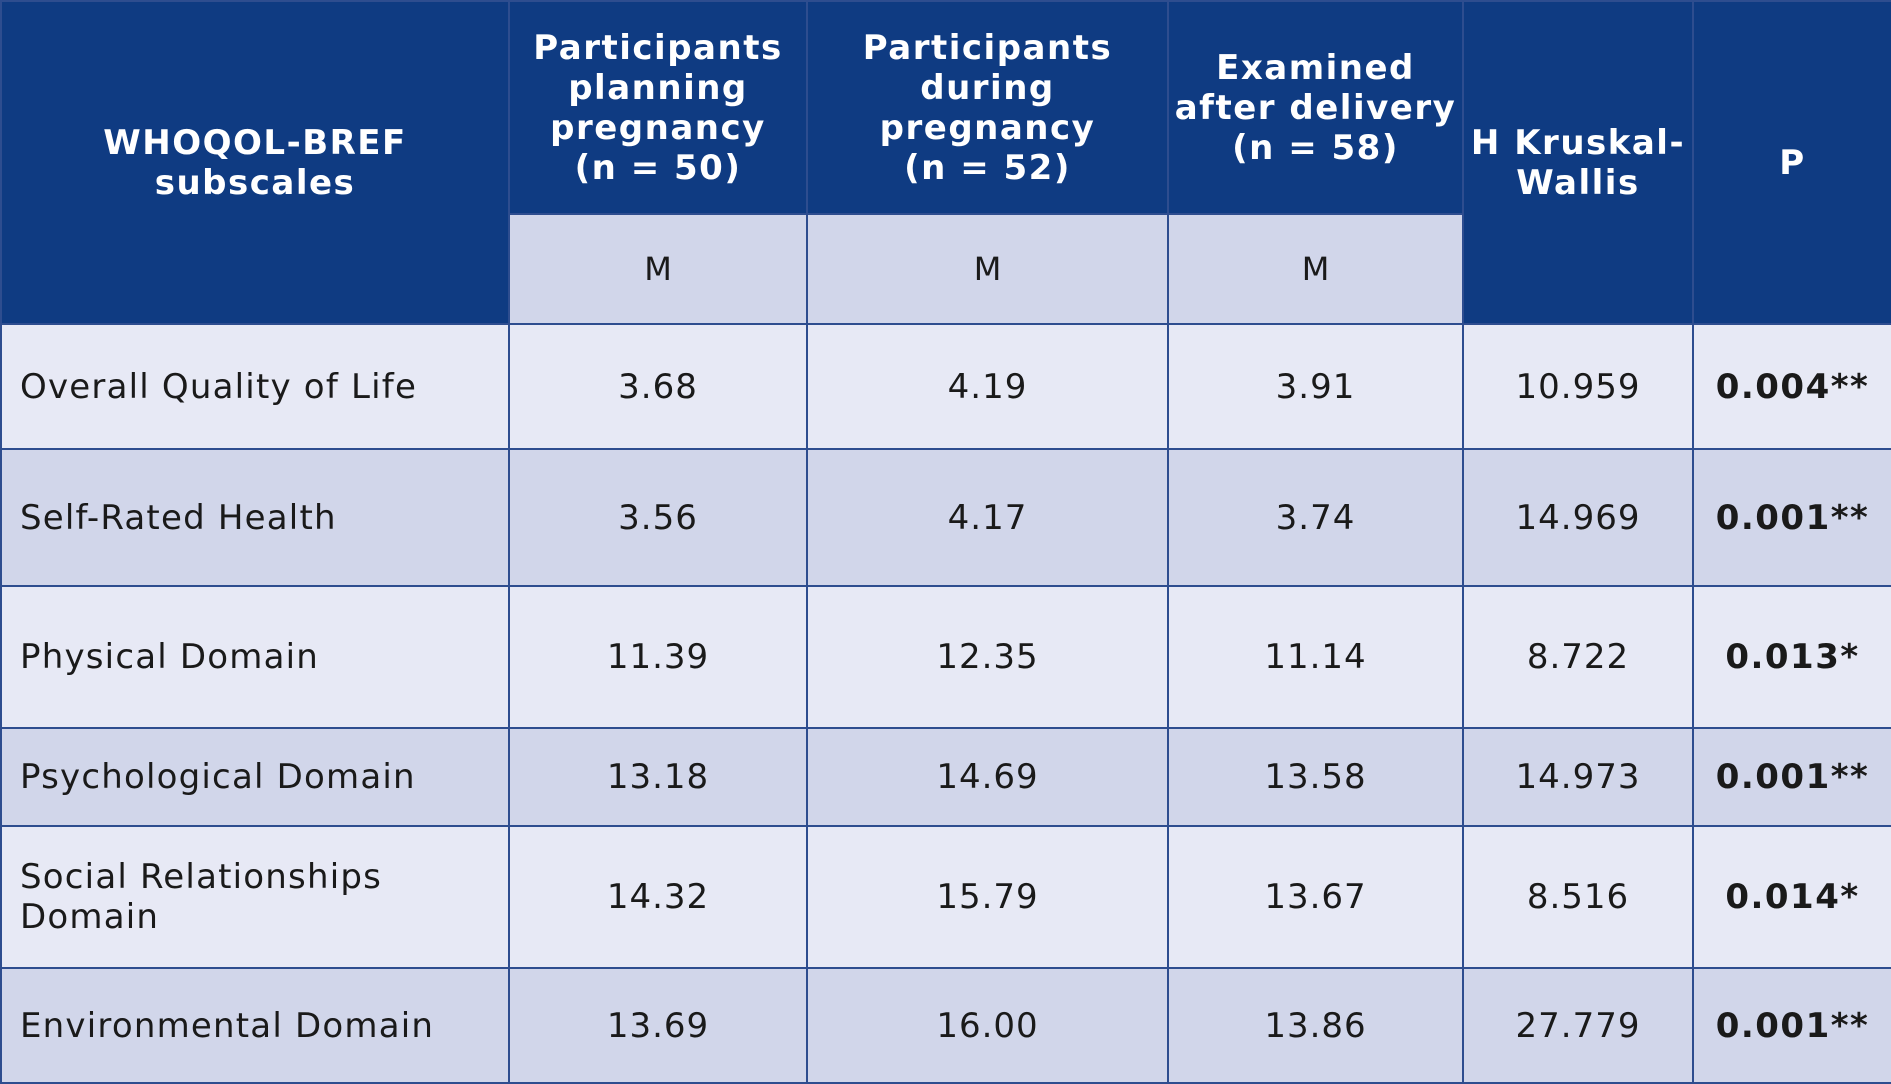  I want to click on cell-after-delivery-mean: 13.86, so click(1315, 1025).